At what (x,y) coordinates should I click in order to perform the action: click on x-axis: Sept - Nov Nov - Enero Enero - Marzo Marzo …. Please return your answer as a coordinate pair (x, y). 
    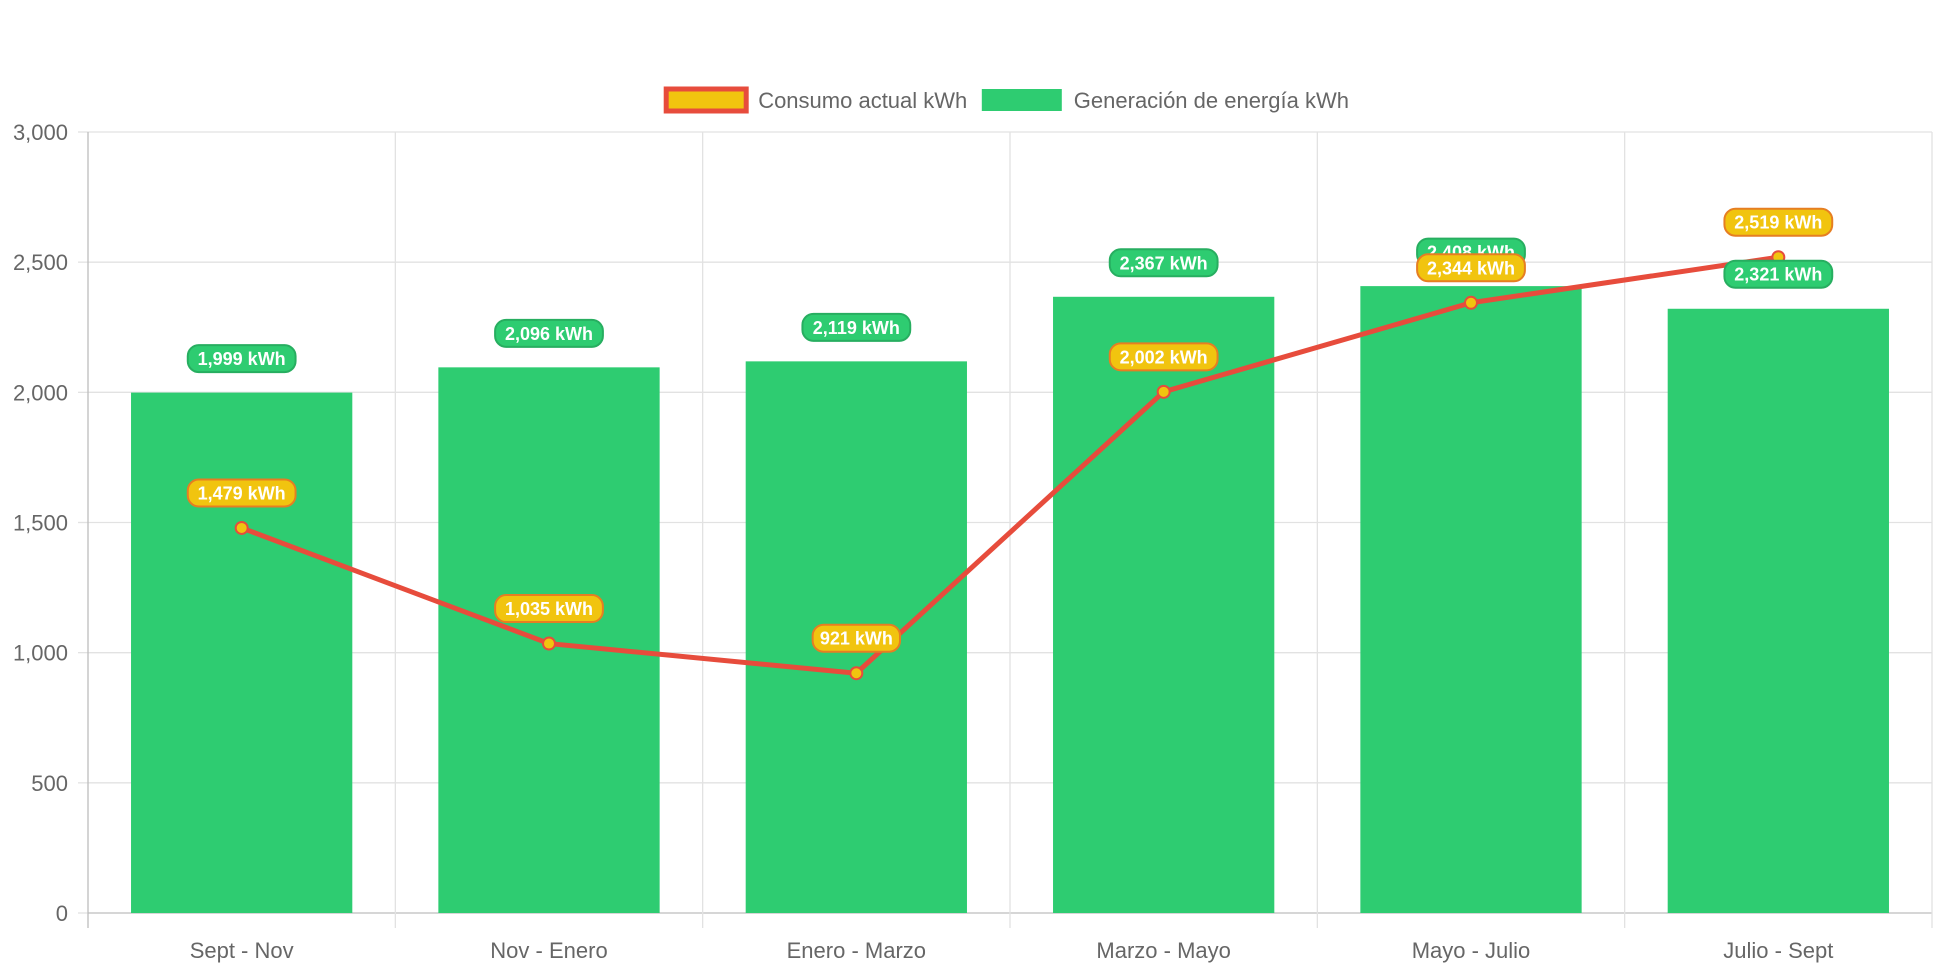
    Looking at the image, I should click on (1012, 950).